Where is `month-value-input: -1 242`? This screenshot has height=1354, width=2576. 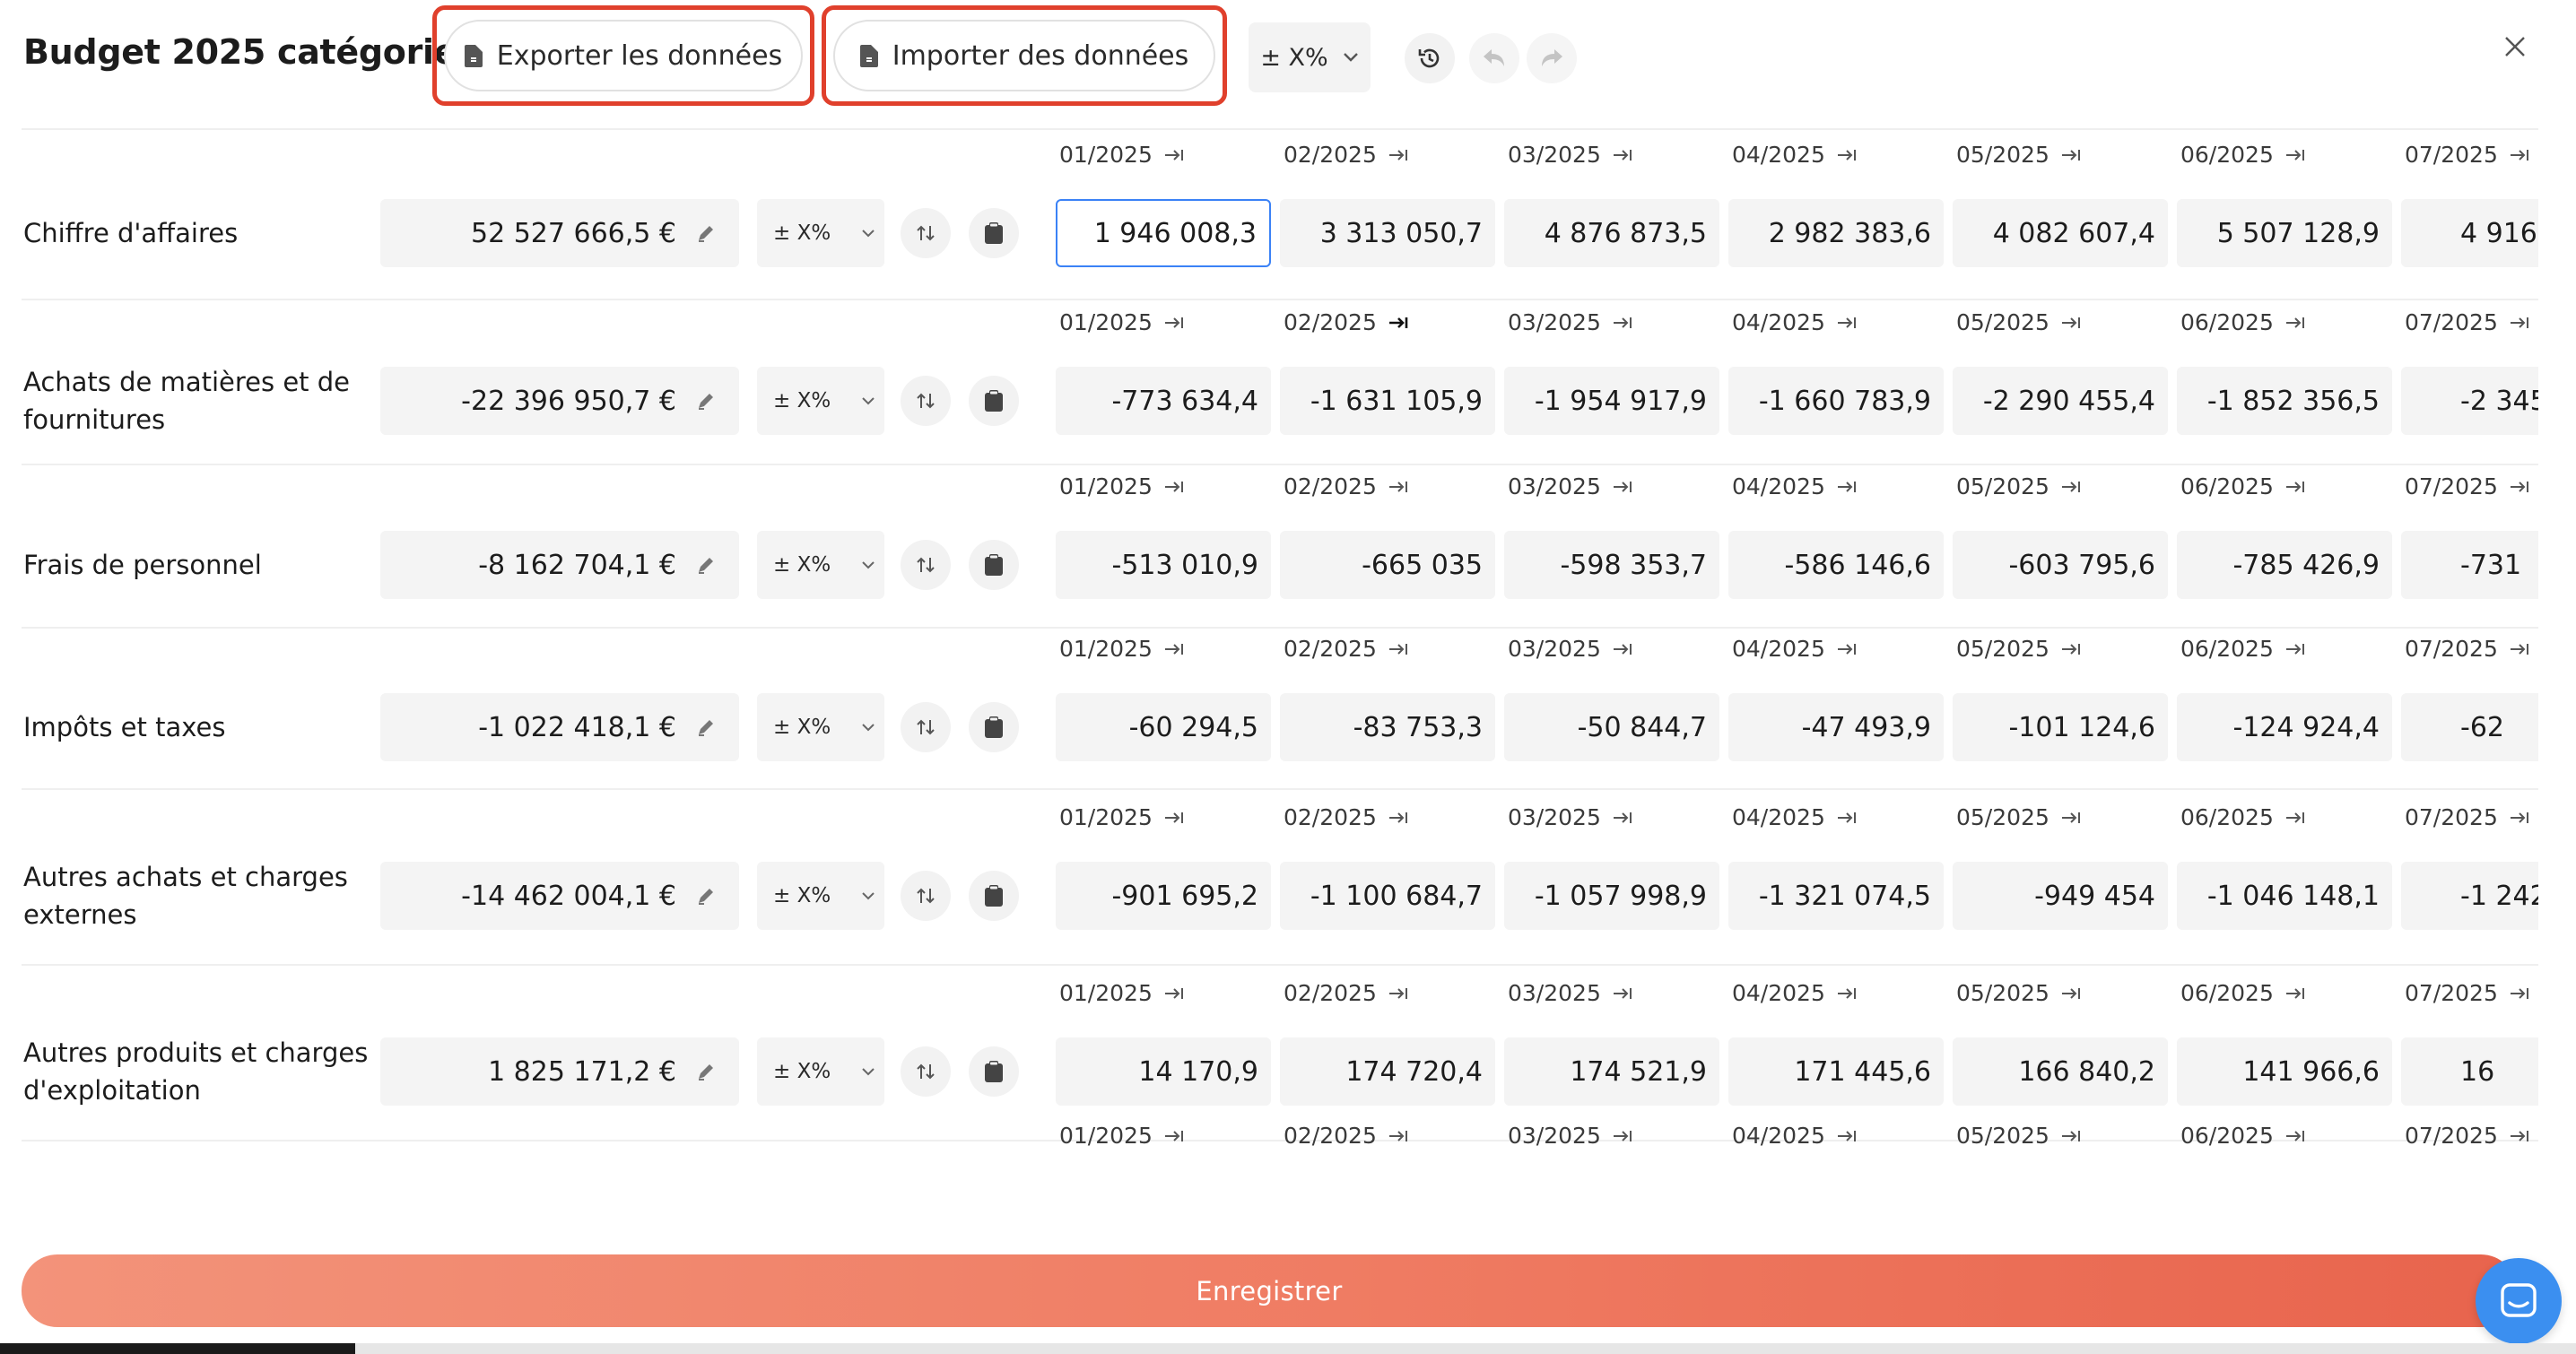
month-value-input: -1 242 is located at coordinates (2469, 896).